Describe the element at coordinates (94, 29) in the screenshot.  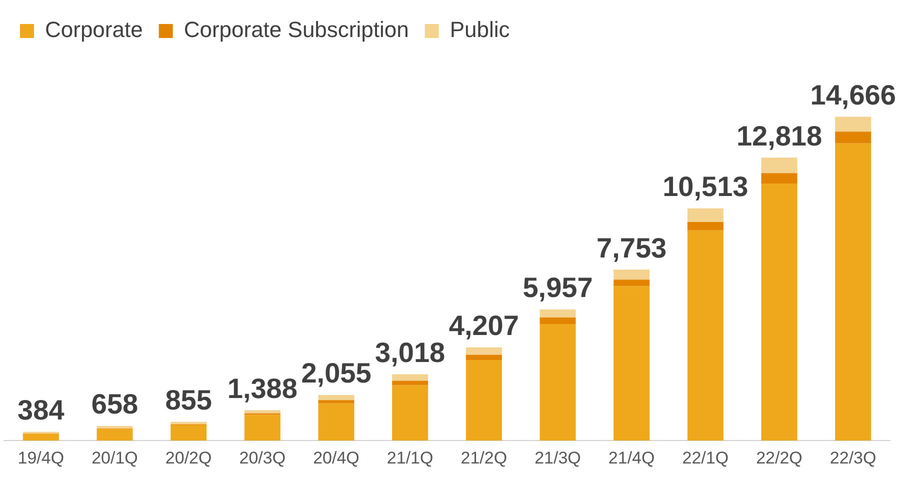
I see `legend-label: Corporate` at that location.